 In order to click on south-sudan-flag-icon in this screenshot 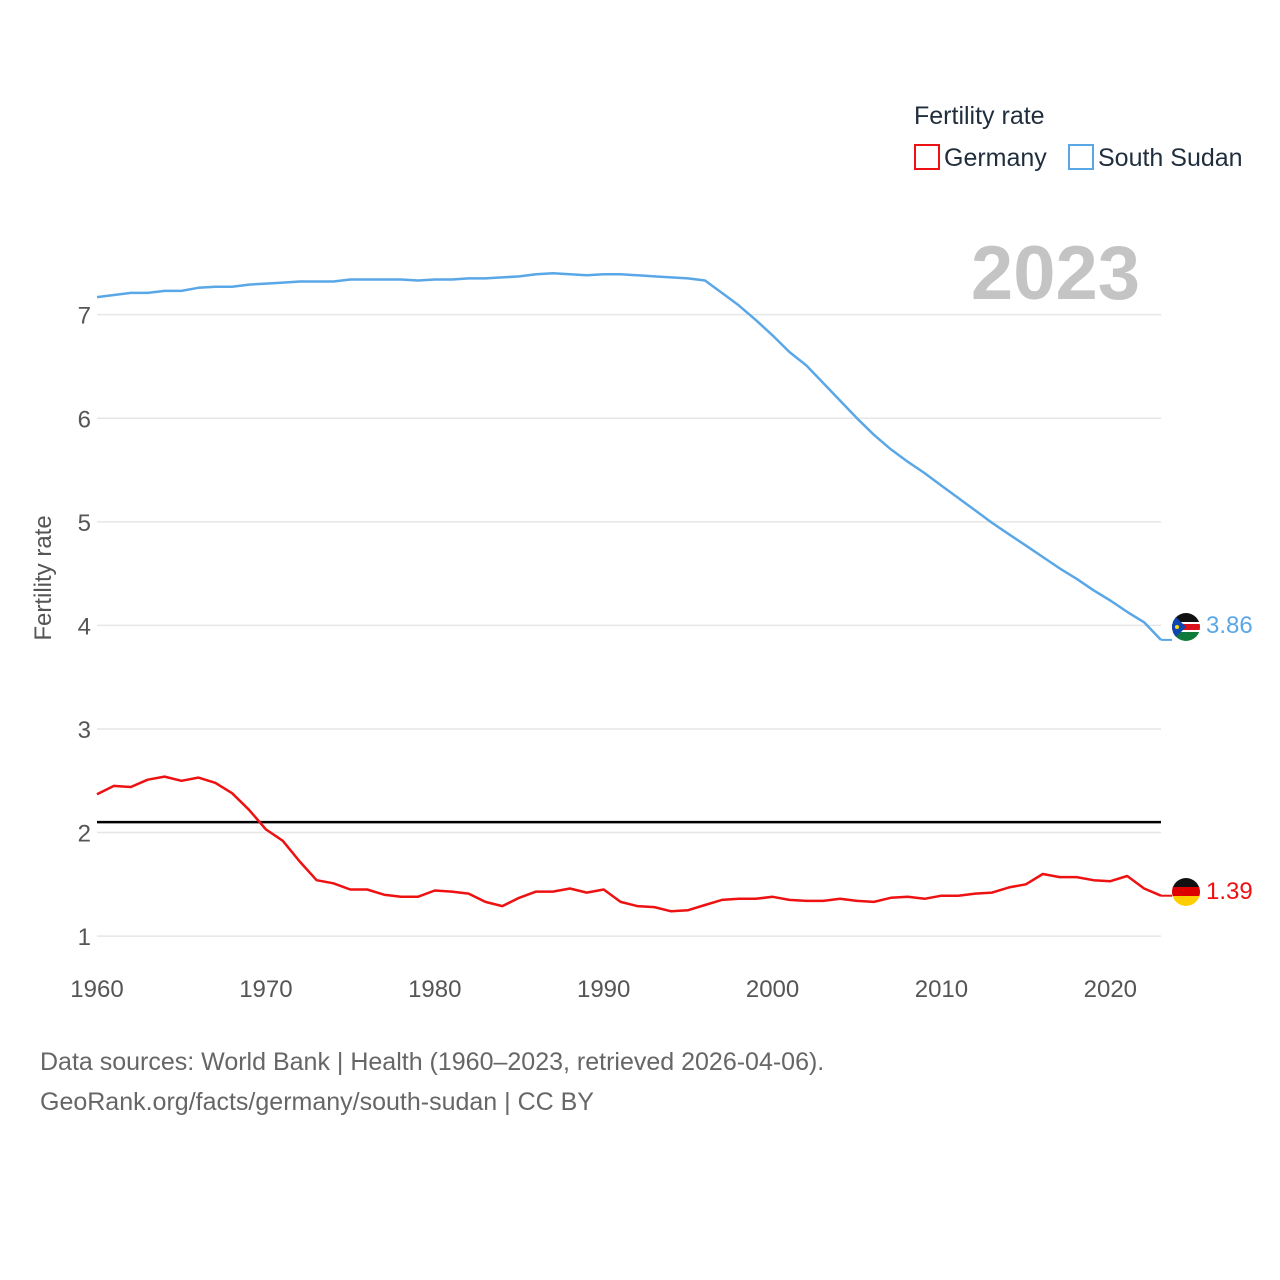, I will do `click(1186, 627)`.